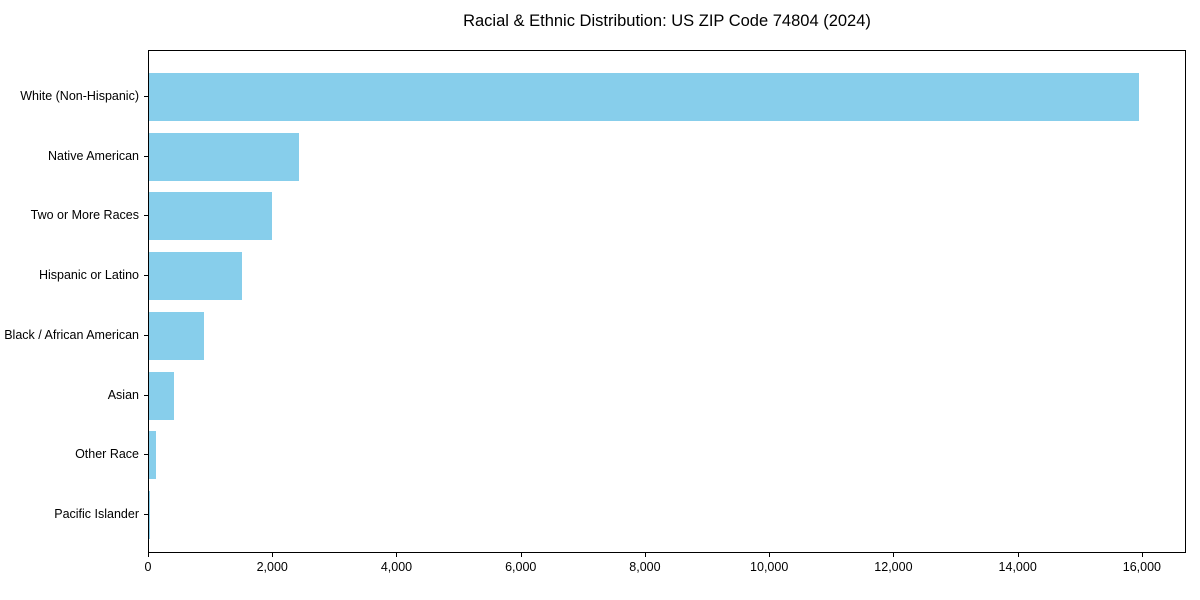  What do you see at coordinates (769, 567) in the screenshot?
I see `x-tick-label: 10,000` at bounding box center [769, 567].